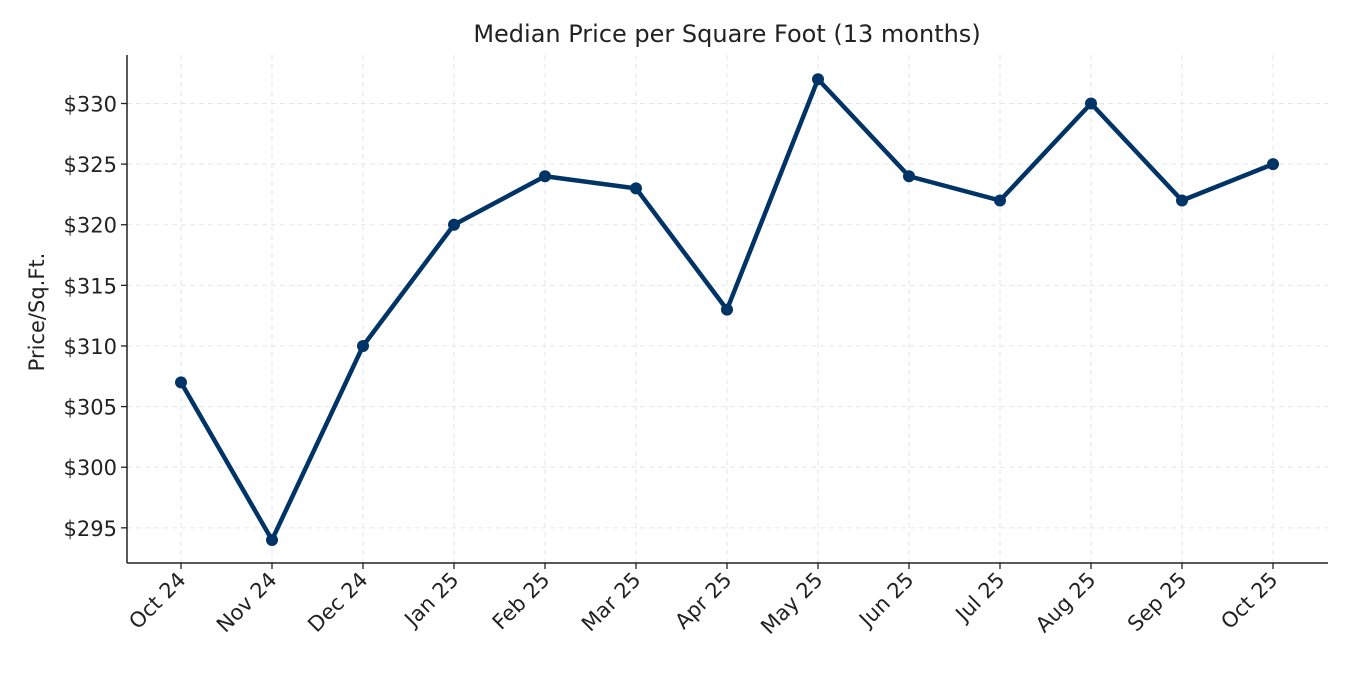 The image size is (1350, 679). I want to click on y-tick-label: $315, so click(90, 286).